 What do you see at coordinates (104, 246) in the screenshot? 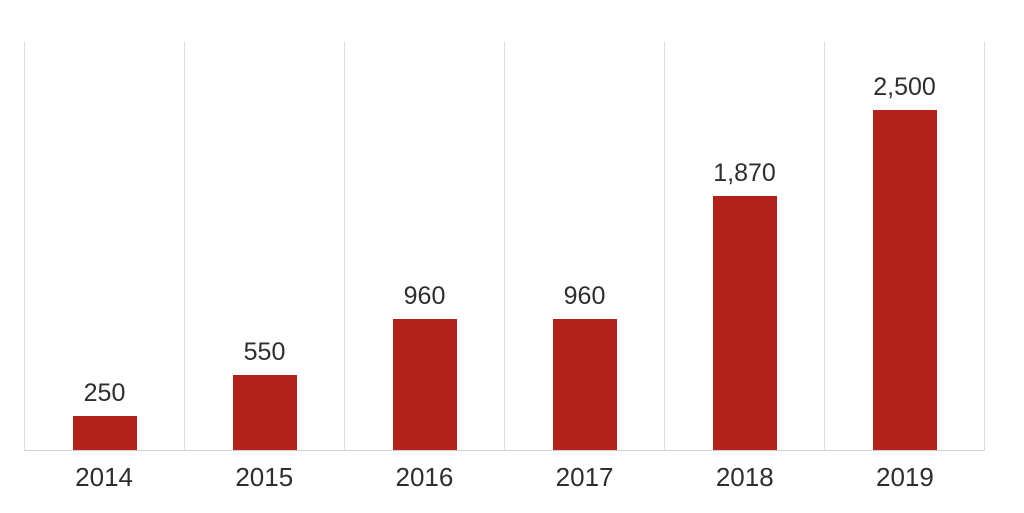
I see `plot-column: 250` at bounding box center [104, 246].